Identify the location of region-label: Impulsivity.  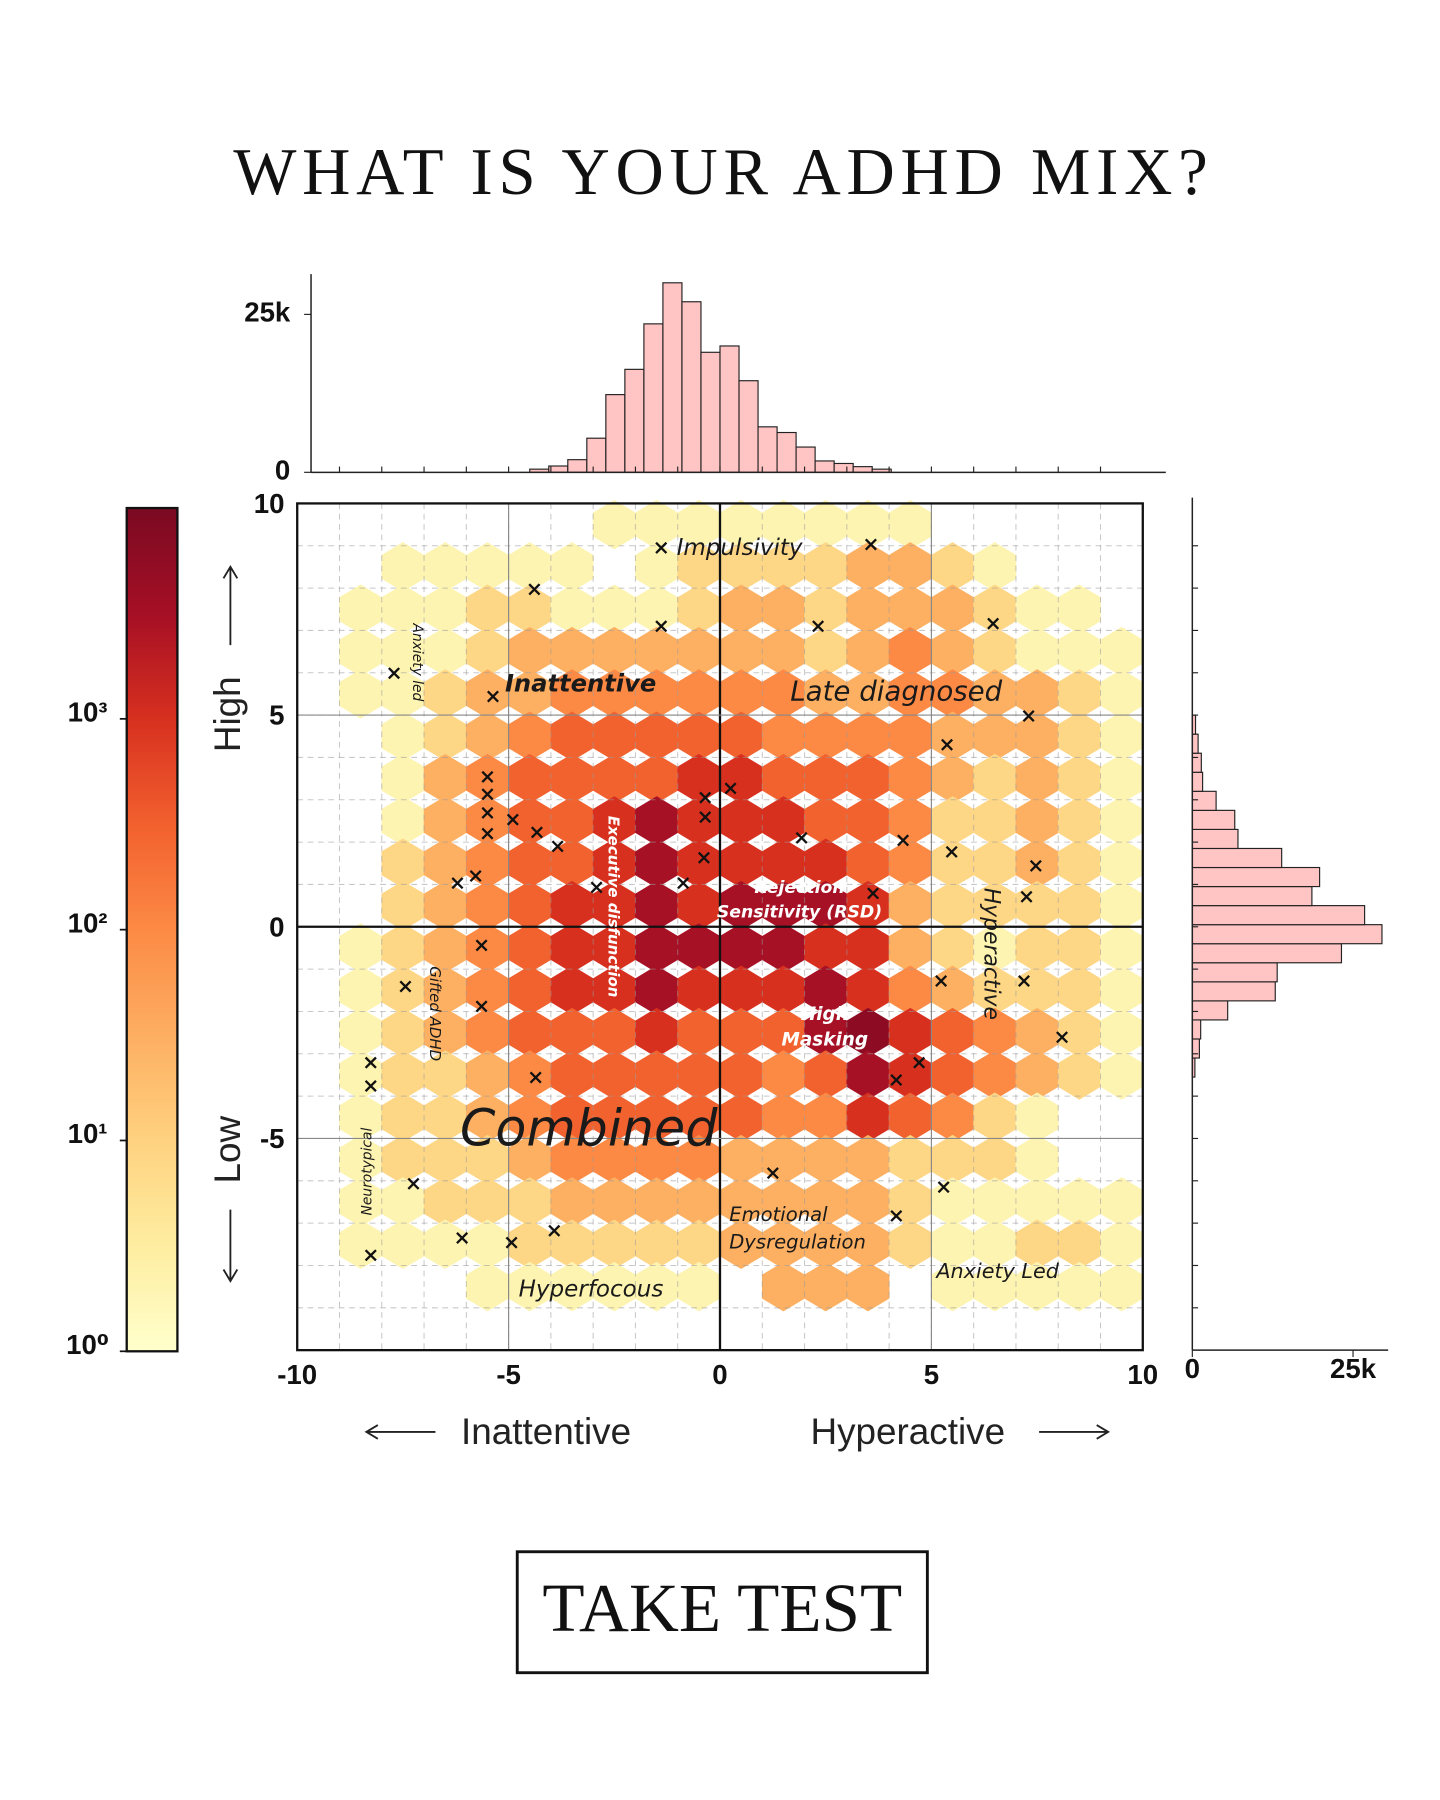
(740, 548).